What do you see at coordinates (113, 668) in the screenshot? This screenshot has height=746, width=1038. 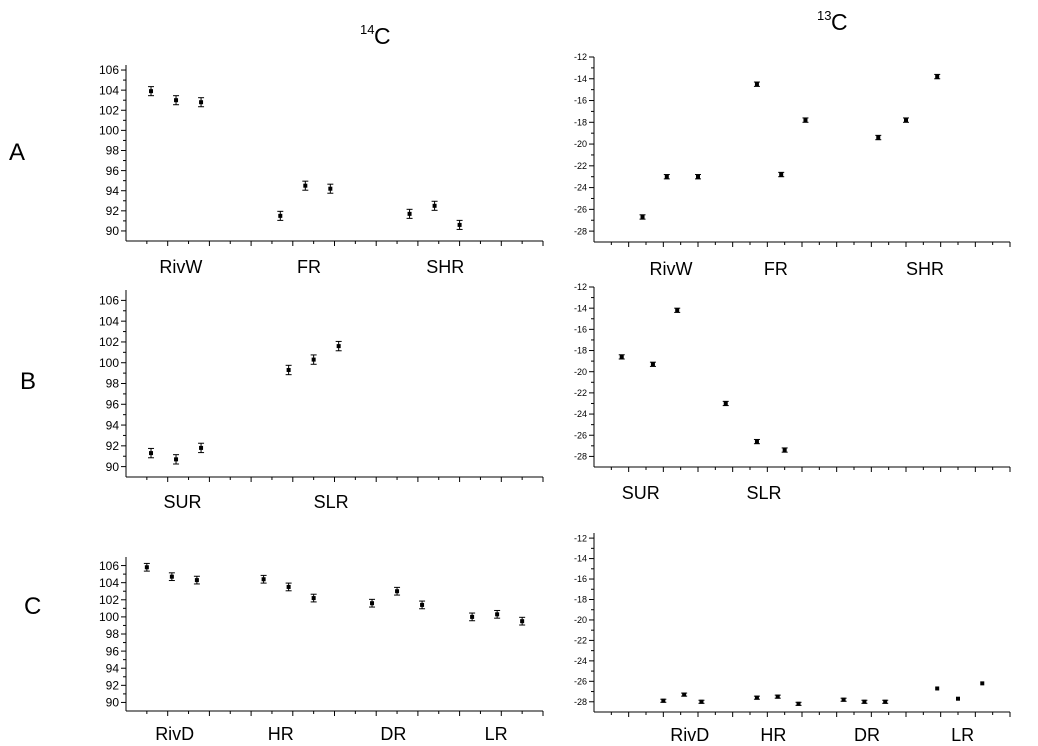 I see `y-tick-label: 94` at bounding box center [113, 668].